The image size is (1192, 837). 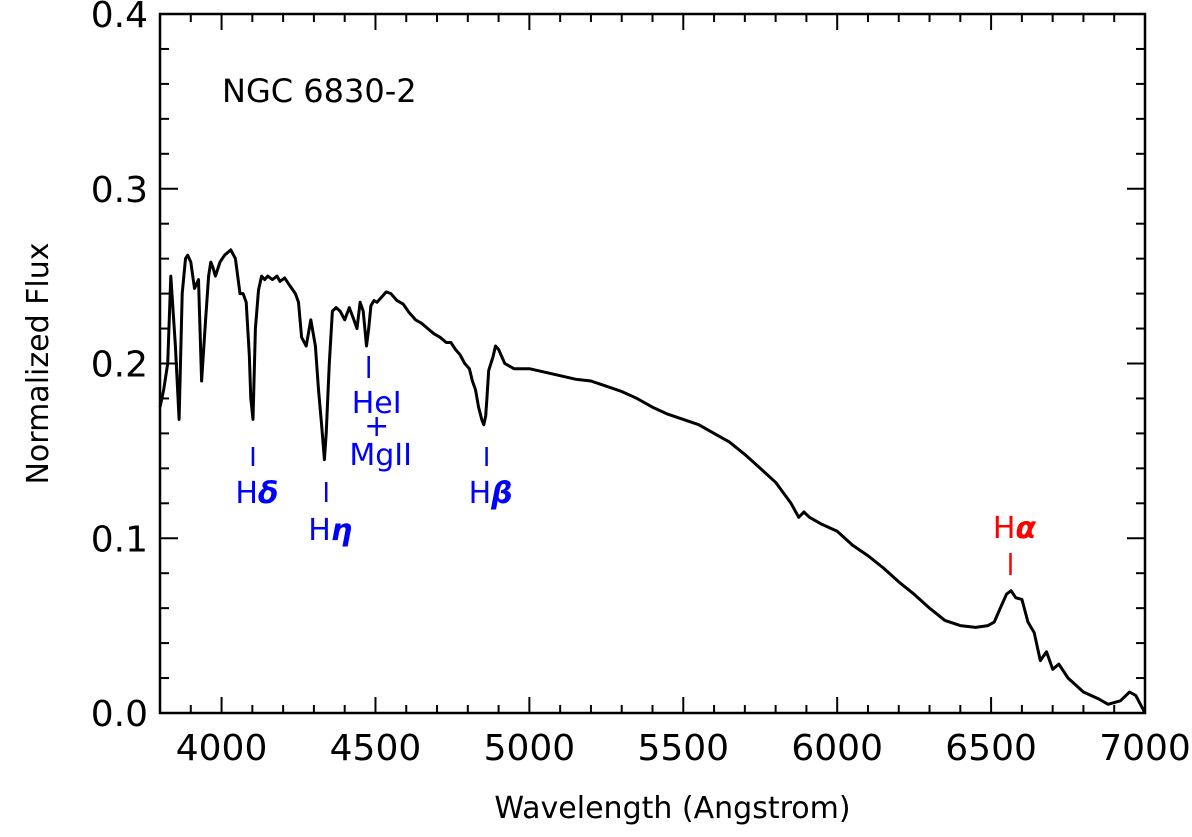 What do you see at coordinates (319, 91) in the screenshot?
I see `object-name-label: NGC 6830-2` at bounding box center [319, 91].